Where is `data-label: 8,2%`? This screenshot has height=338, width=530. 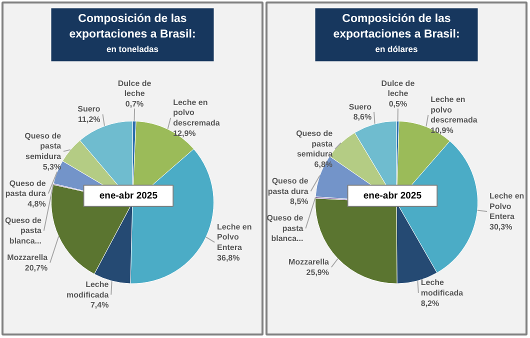 data-label: 8,2% is located at coordinates (430, 303).